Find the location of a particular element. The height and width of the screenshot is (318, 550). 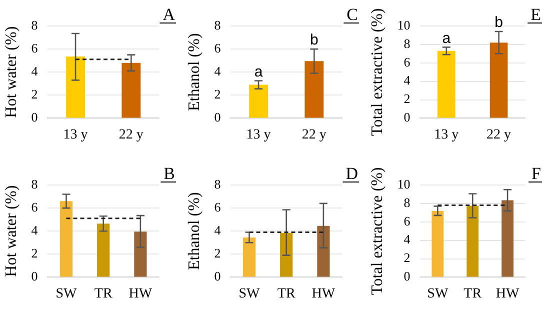

text: B is located at coordinates (169, 173).